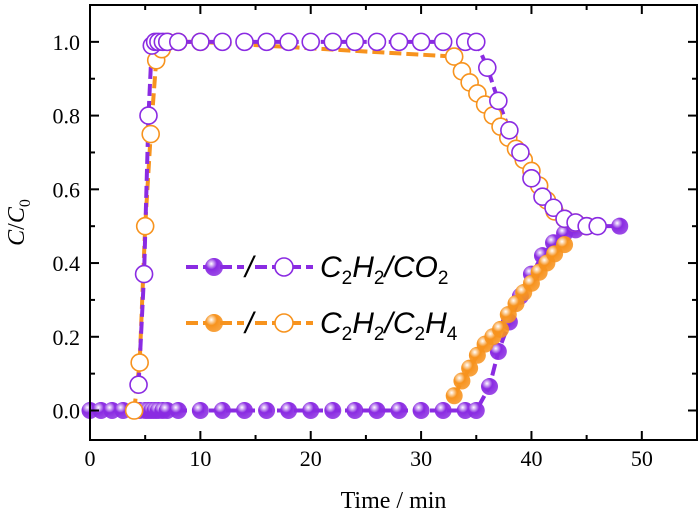 The height and width of the screenshot is (520, 699). Describe the element at coordinates (17, 214) in the screenshot. I see `y-label-c0: C` at that location.